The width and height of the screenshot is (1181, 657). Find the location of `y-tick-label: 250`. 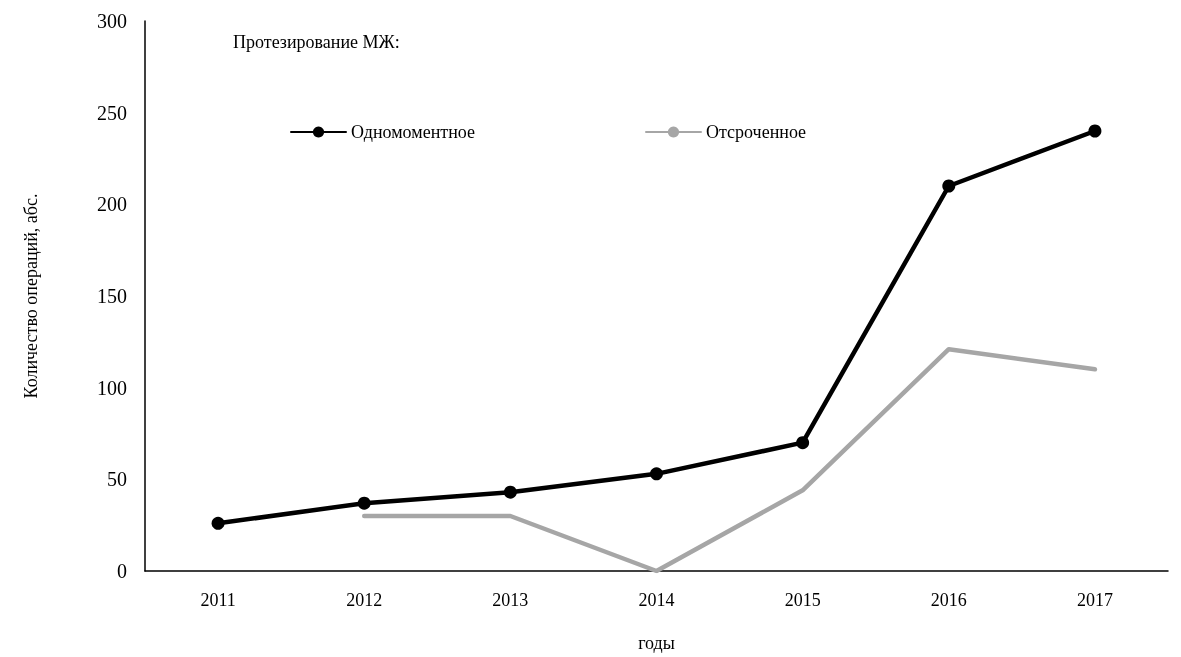

y-tick-label: 250 is located at coordinates (112, 112).